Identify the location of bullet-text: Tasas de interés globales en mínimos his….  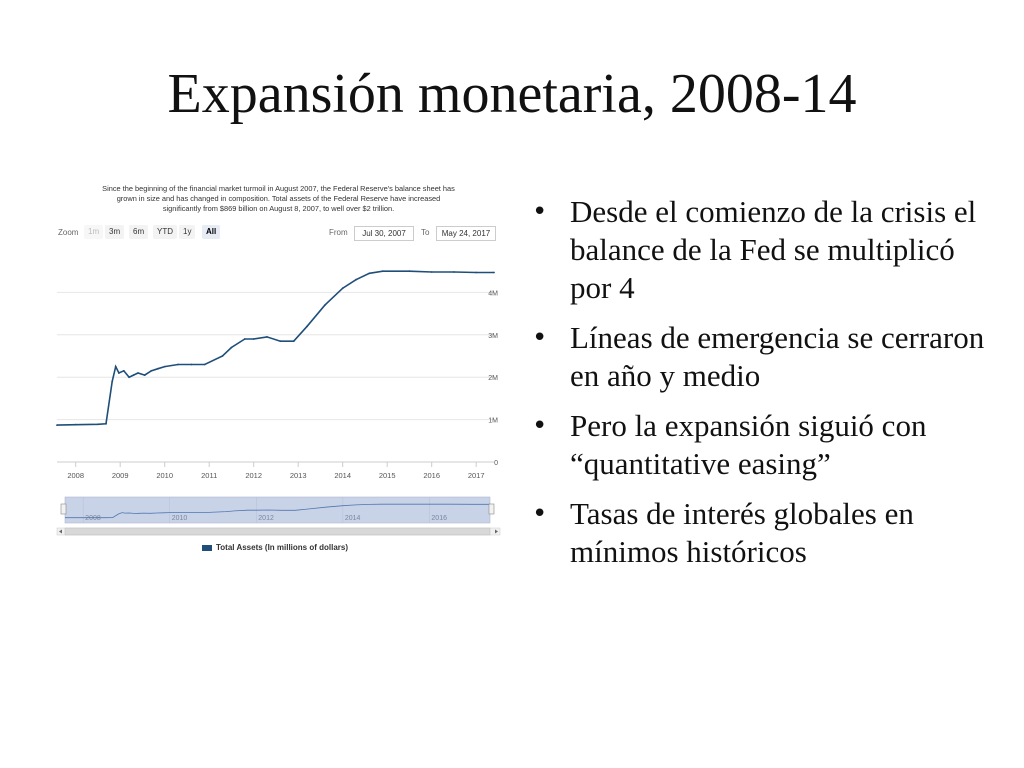
(742, 532).